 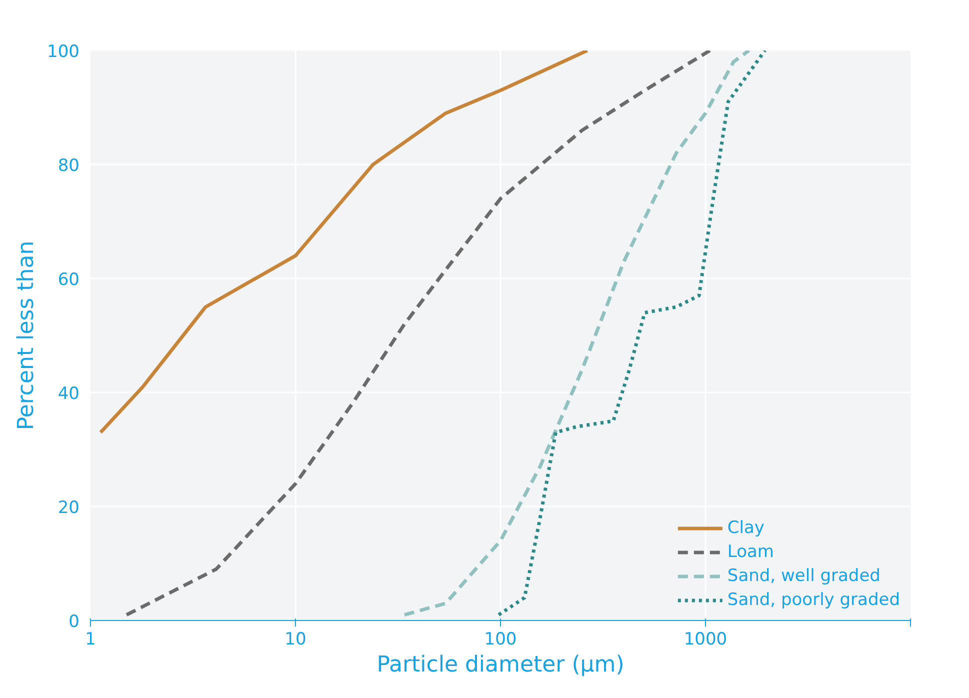 I want to click on y-tick-label: 20, so click(x=69, y=508).